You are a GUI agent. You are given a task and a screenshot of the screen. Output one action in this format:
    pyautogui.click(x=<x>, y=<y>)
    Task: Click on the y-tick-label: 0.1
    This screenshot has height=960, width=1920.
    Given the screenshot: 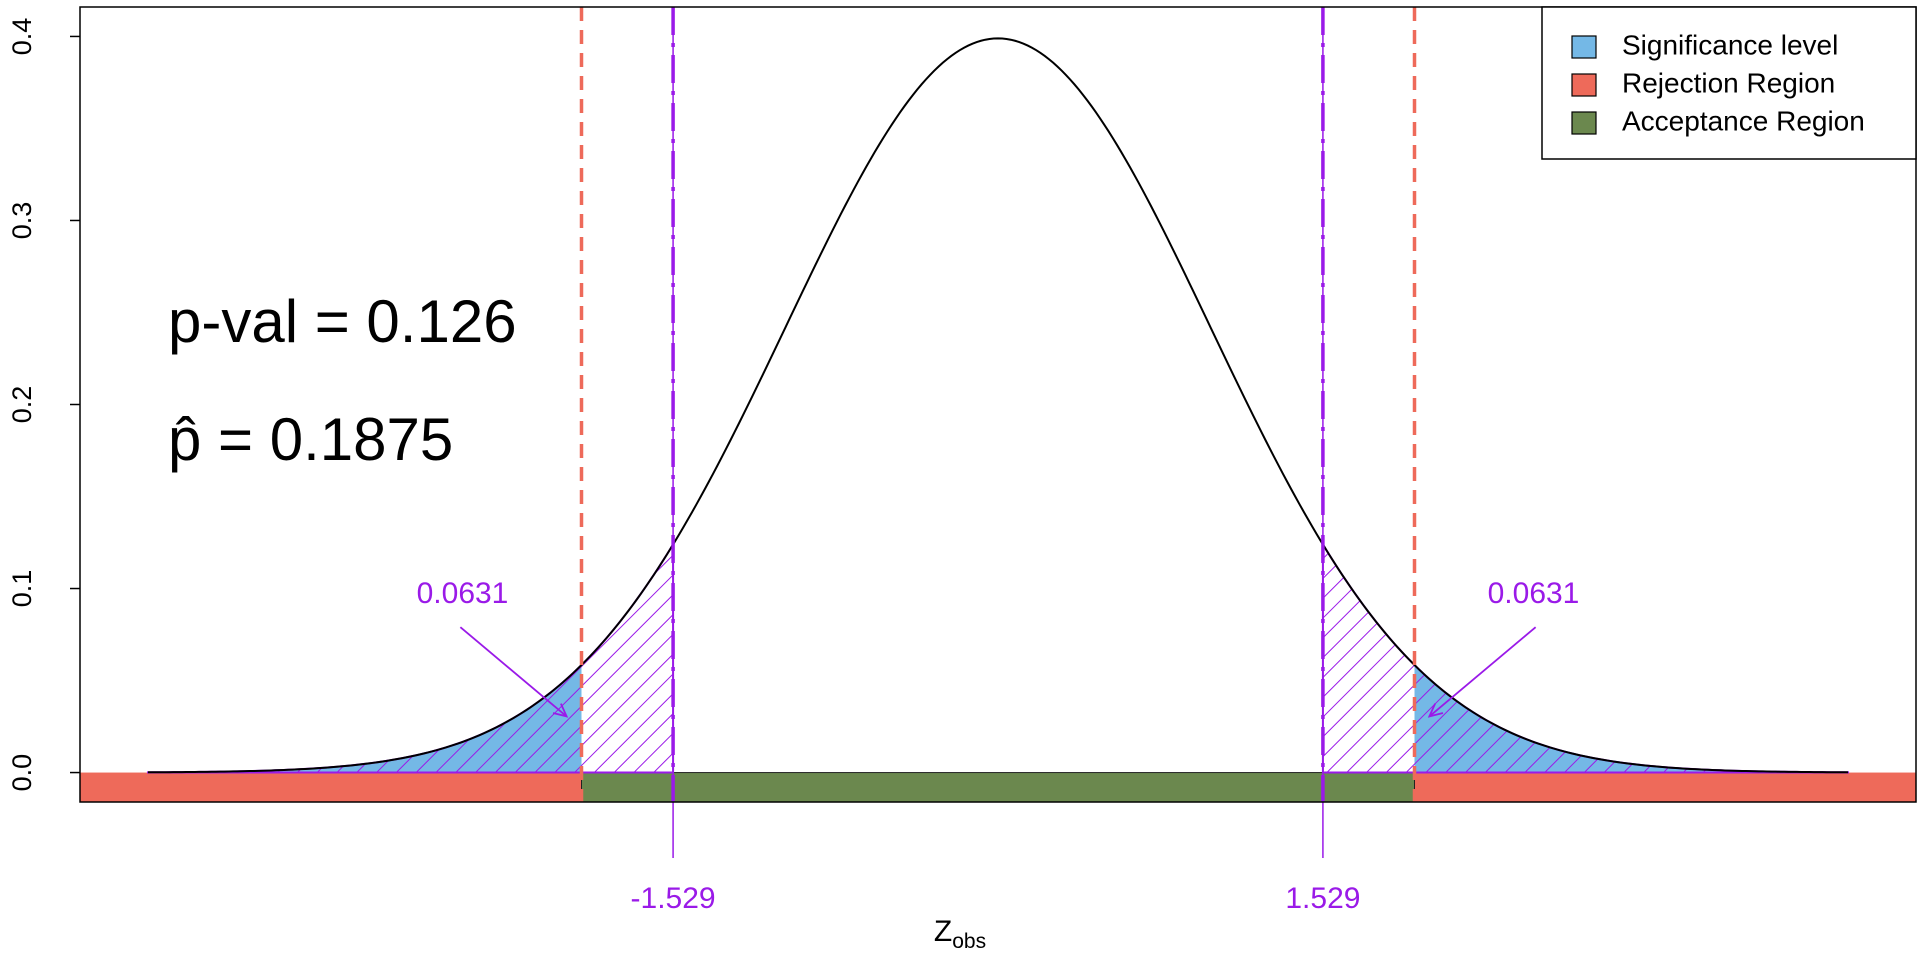 What is the action you would take?
    pyautogui.click(x=22, y=589)
    